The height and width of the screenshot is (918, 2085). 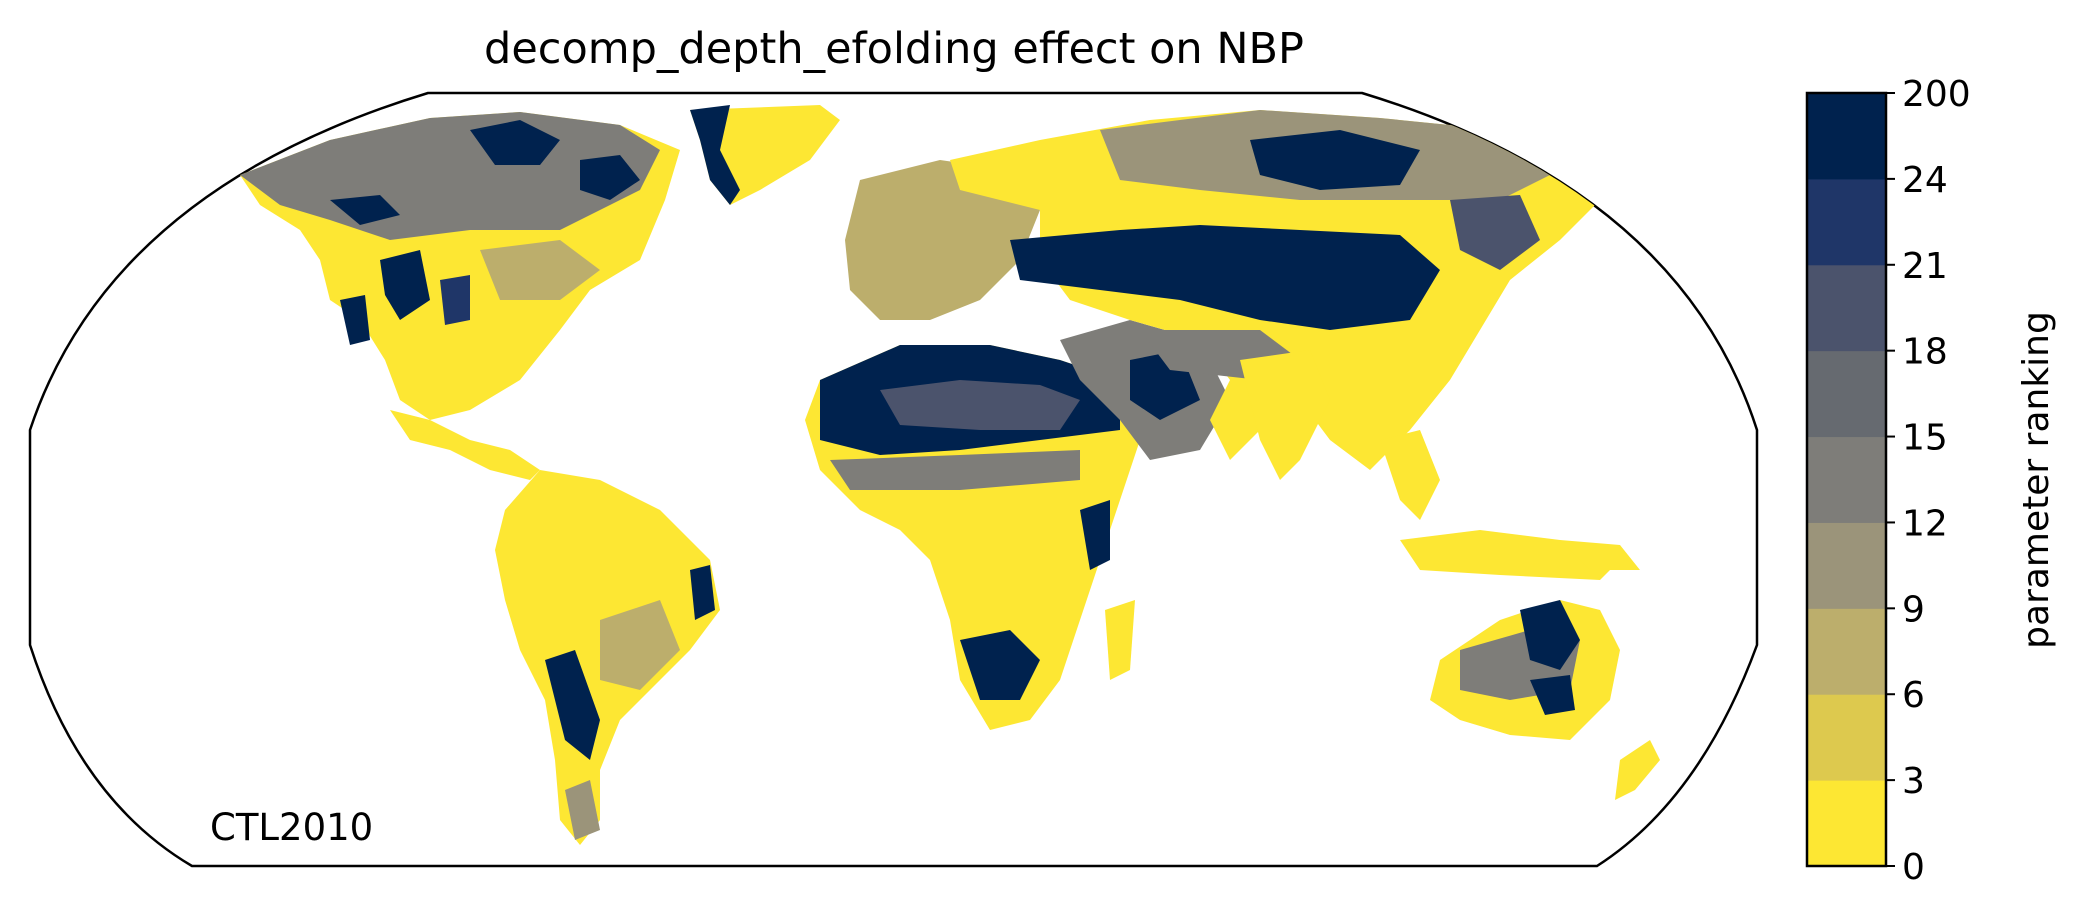 I want to click on map-title: decomp_depth_efolding effect on NBP, so click(x=894, y=49).